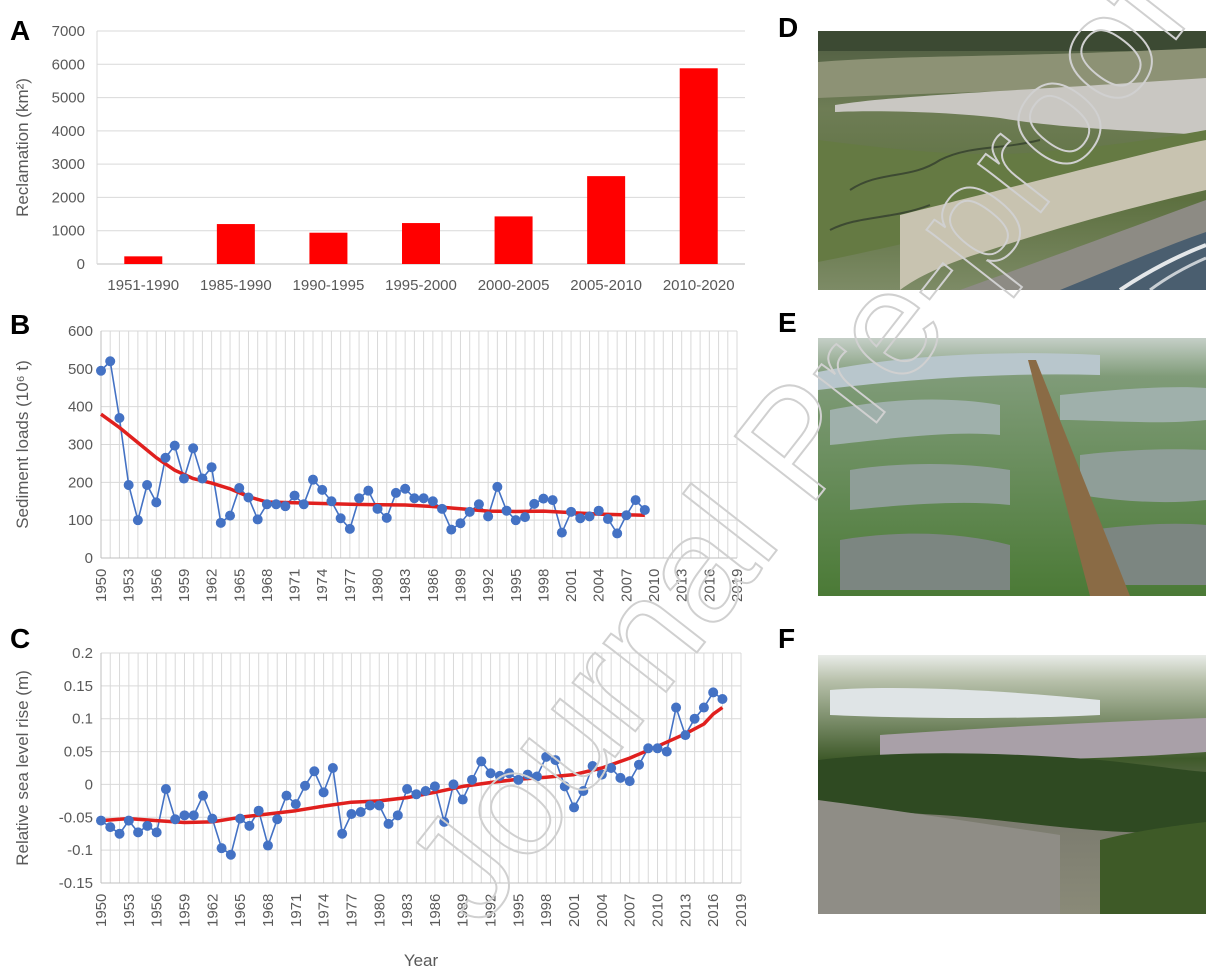 The width and height of the screenshot is (1206, 972). Describe the element at coordinates (101, 910) in the screenshot. I see `x-tick-label: 1950` at that location.